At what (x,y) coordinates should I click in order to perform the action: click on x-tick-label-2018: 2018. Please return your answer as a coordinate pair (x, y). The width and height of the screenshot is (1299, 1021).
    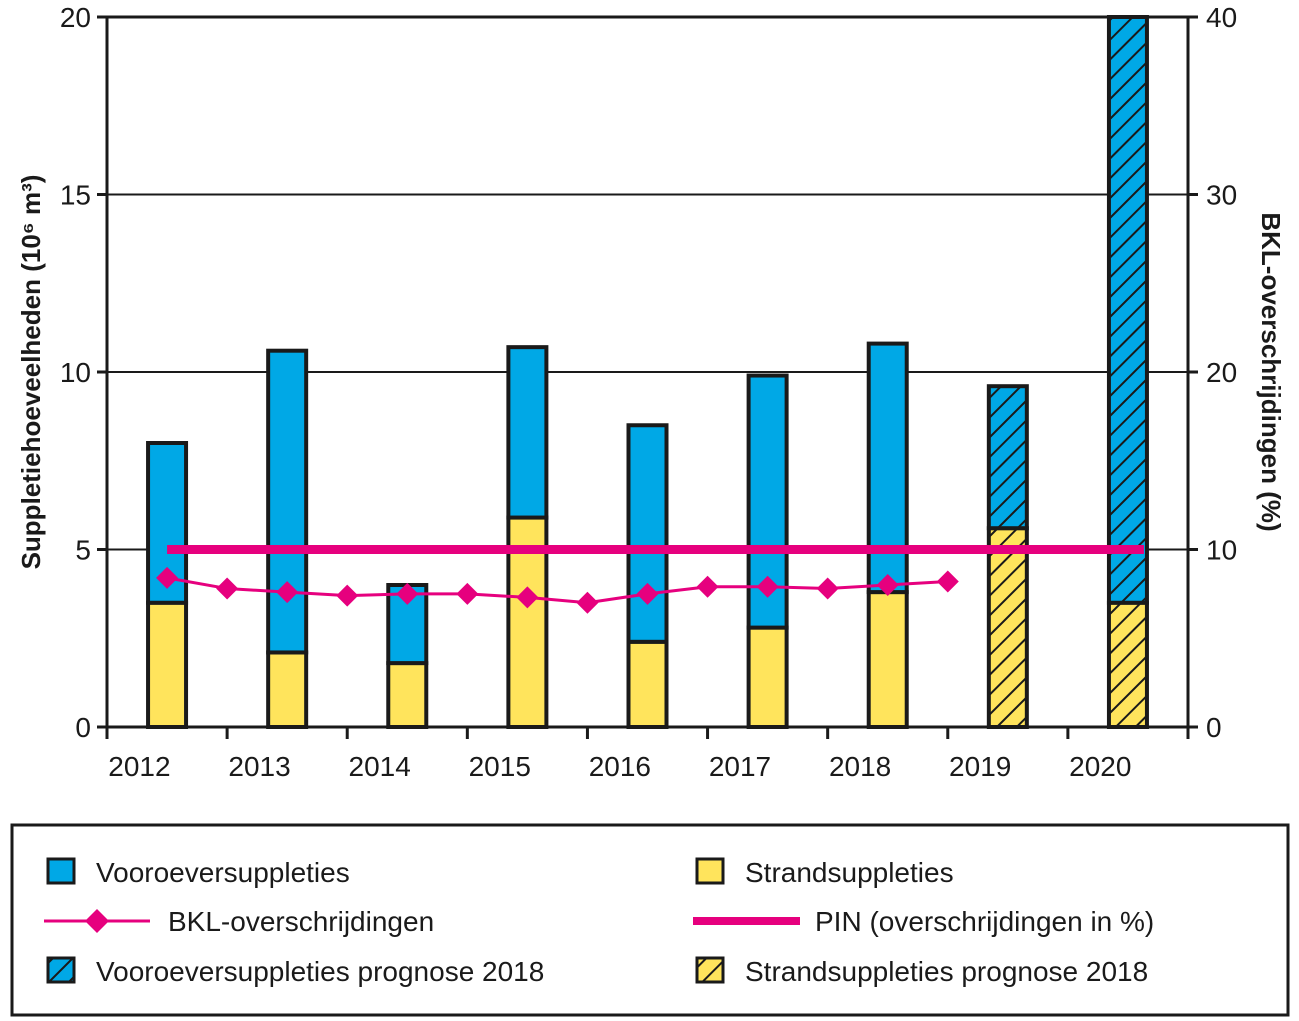
    Looking at the image, I should click on (860, 766).